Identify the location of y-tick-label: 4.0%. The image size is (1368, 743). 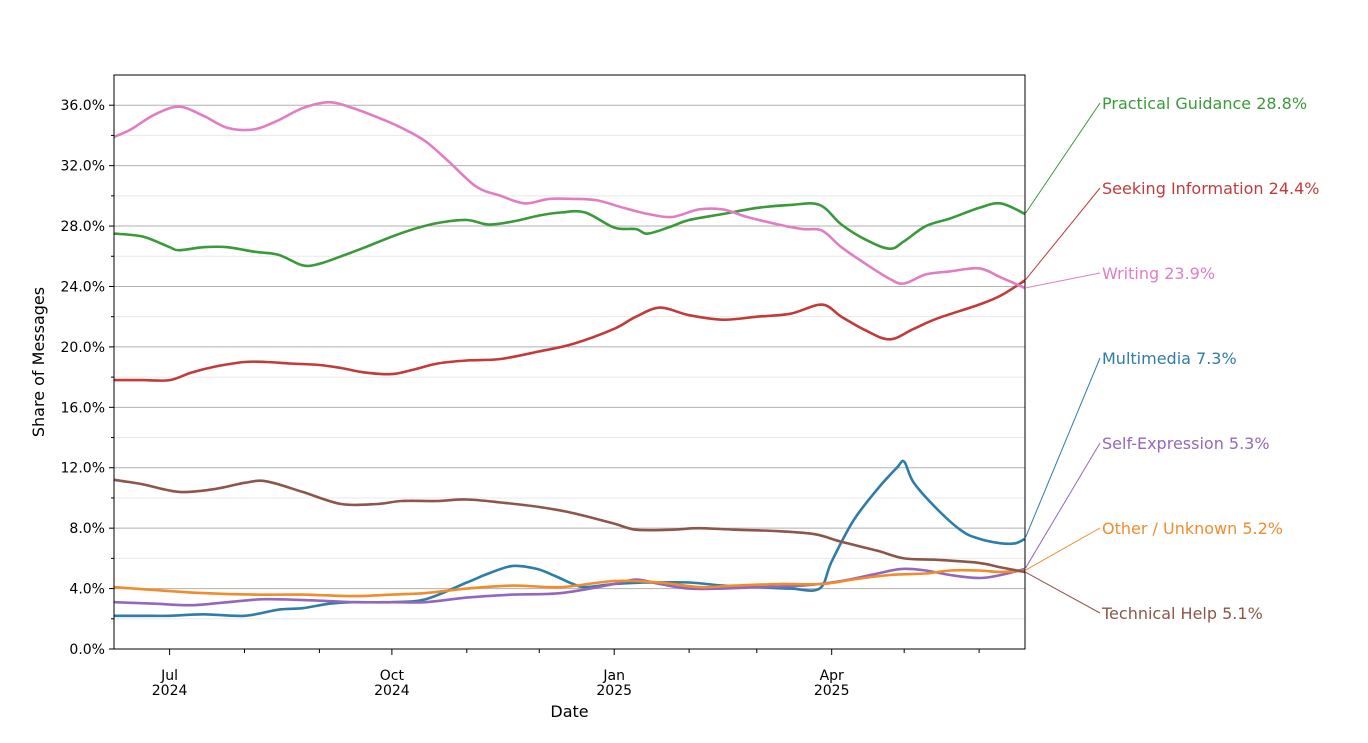
(87, 590).